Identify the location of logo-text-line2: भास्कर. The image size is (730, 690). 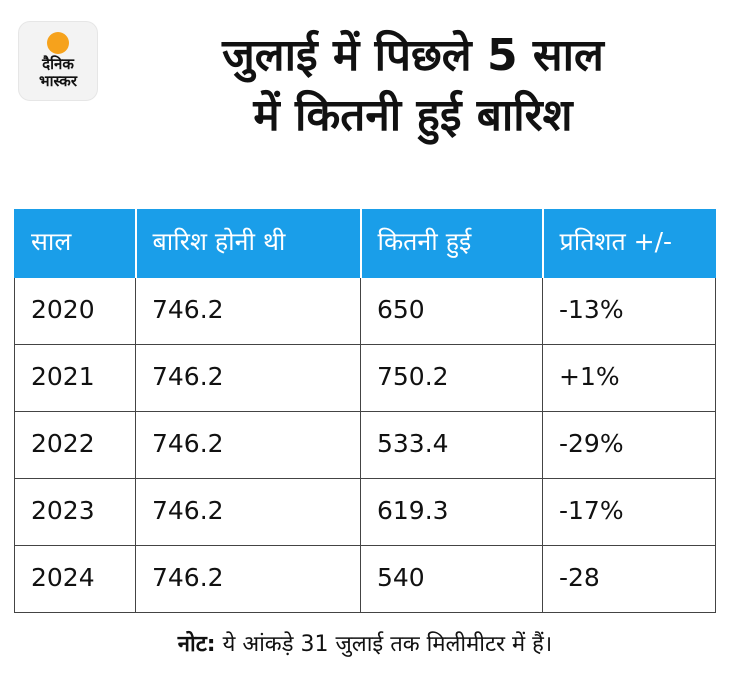
(58, 81).